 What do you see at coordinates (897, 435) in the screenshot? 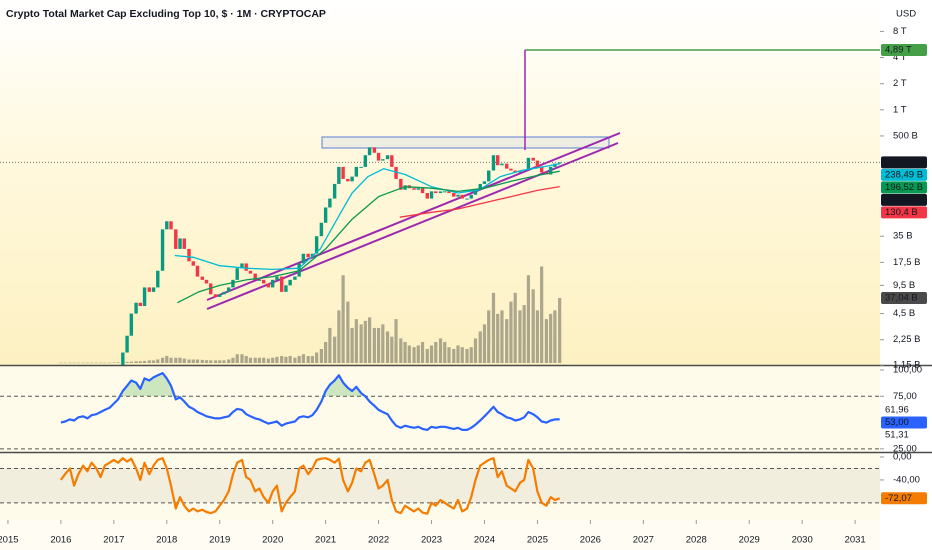
I see `price-label: 51,31` at bounding box center [897, 435].